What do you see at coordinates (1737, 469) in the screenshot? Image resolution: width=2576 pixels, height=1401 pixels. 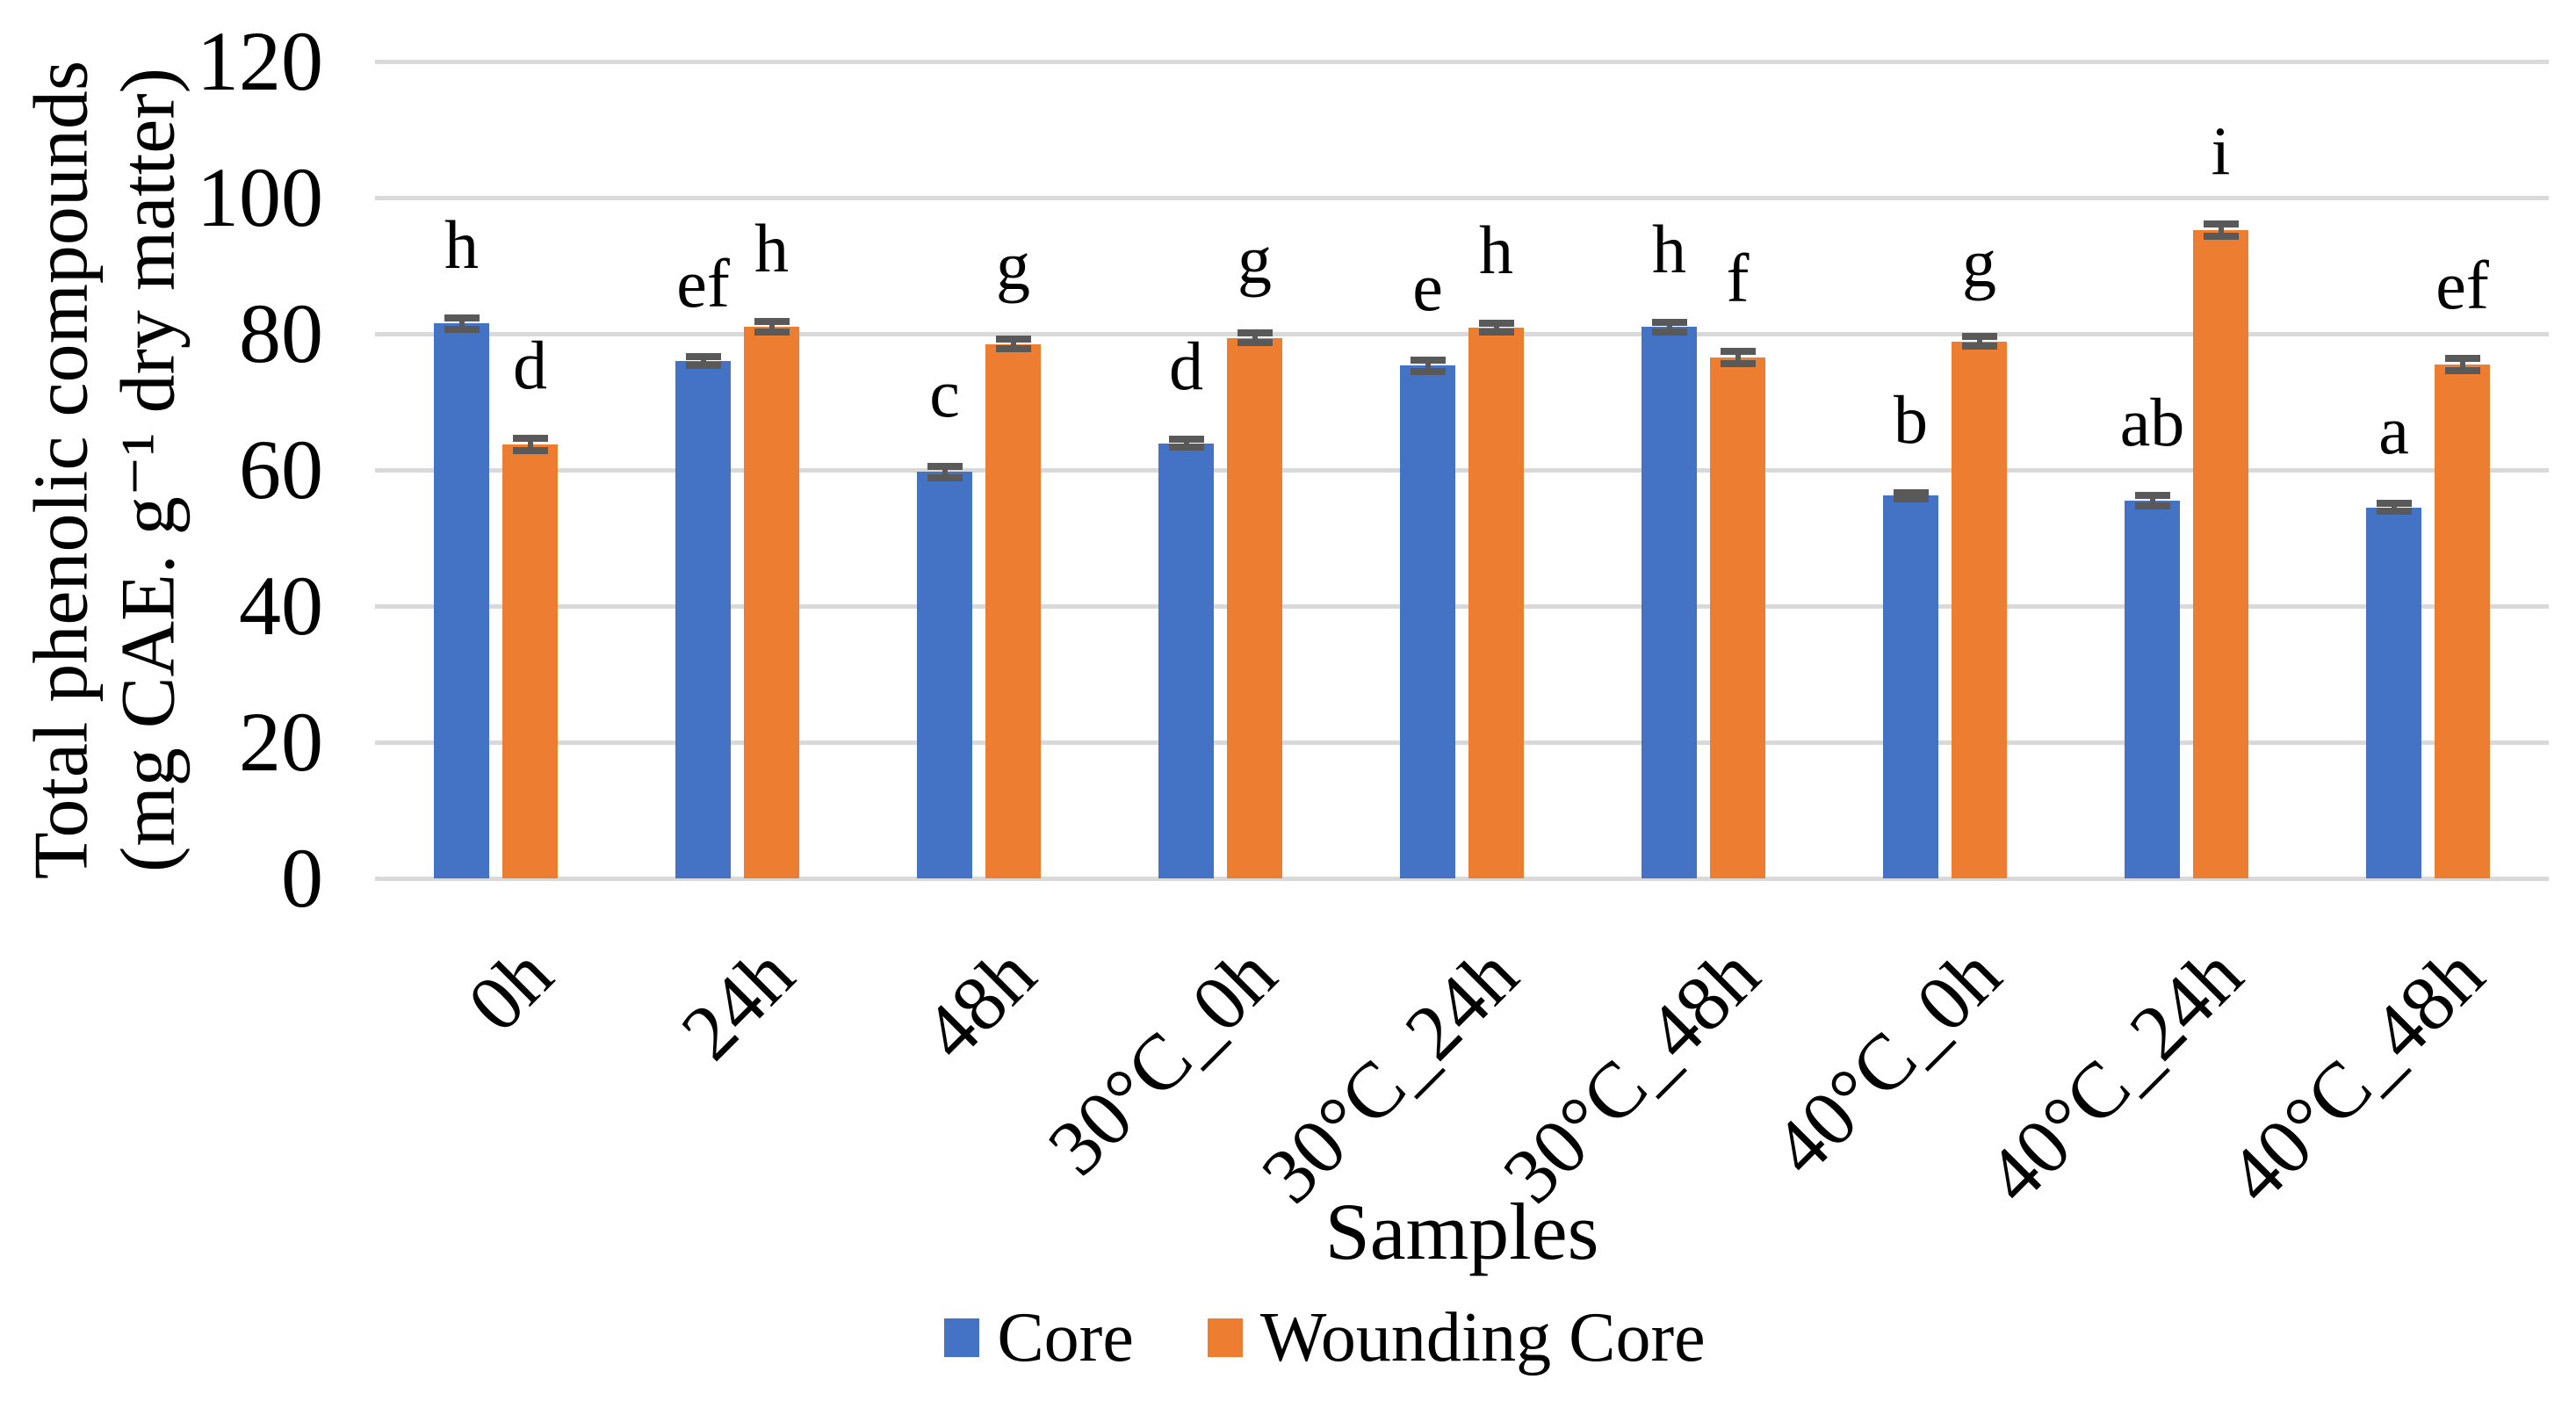 I see `bar-slot: f` at bounding box center [1737, 469].